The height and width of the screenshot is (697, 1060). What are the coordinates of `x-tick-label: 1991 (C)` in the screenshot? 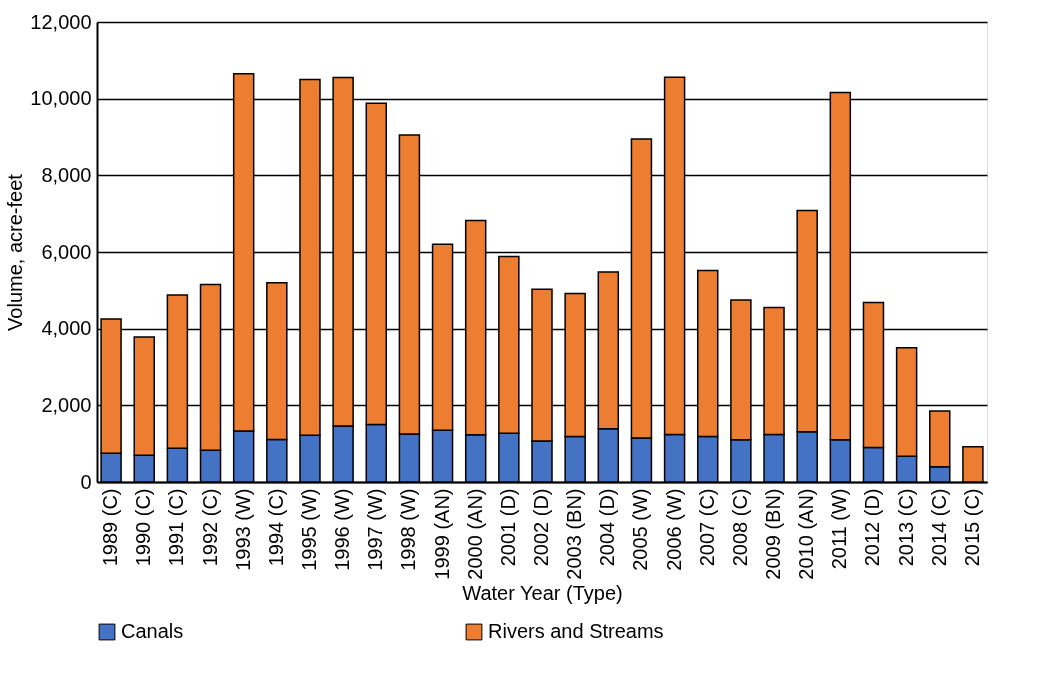 It's located at (176, 527).